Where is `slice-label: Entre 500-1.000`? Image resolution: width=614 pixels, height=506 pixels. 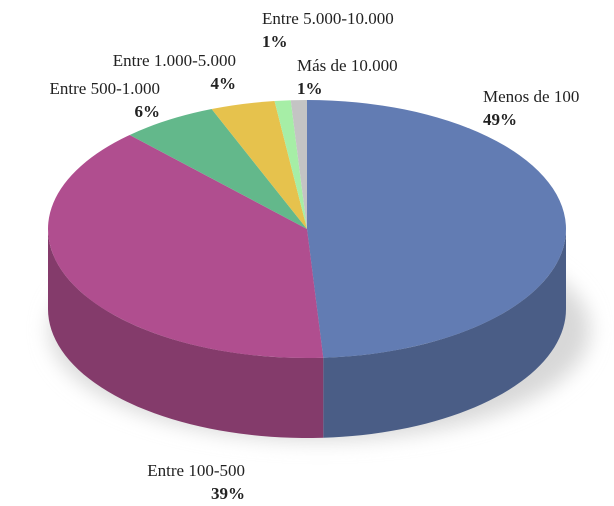 slice-label: Entre 500-1.000 is located at coordinates (105, 88).